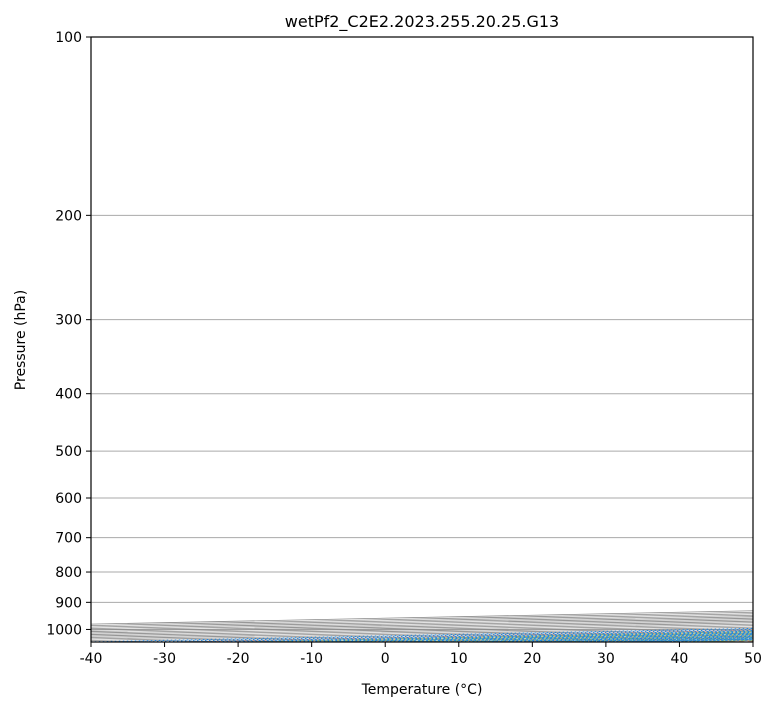  Describe the element at coordinates (68, 452) in the screenshot. I see `y-tick-label: 500` at that location.